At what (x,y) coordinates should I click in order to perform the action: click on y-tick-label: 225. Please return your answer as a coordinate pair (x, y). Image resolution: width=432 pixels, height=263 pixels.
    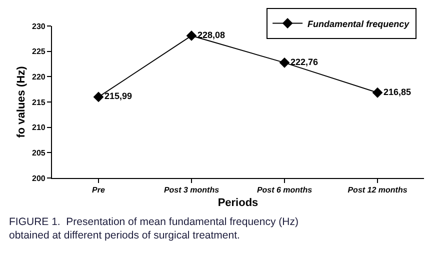
    Looking at the image, I should click on (39, 51).